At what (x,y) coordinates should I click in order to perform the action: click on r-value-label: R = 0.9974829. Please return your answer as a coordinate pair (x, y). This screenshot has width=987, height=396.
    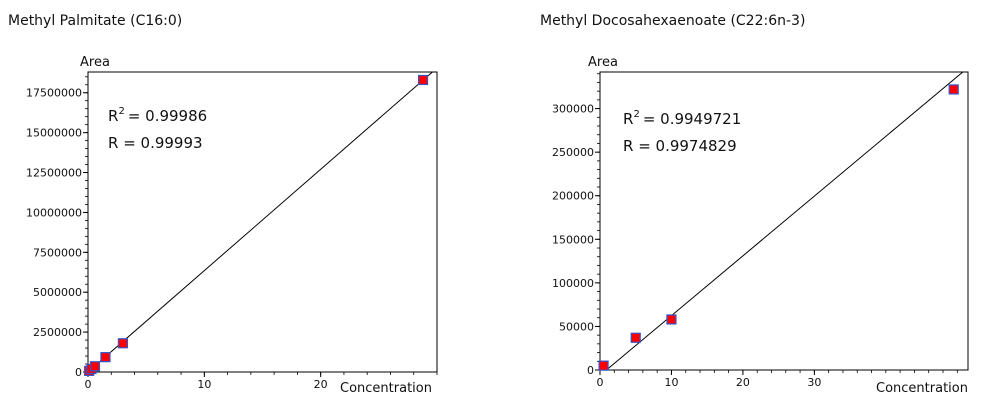
    Looking at the image, I should click on (680, 146).